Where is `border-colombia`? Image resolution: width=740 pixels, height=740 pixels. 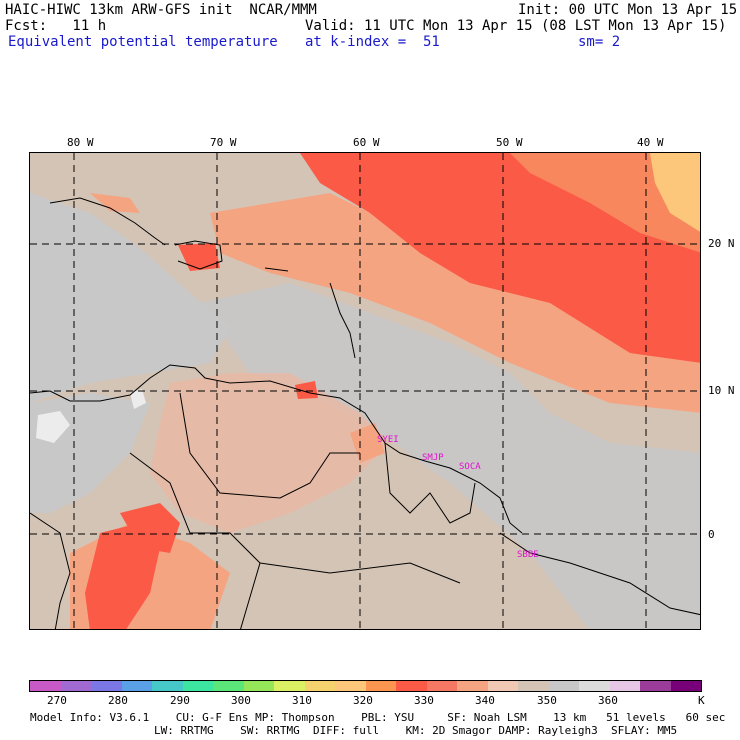 border-colombia is located at coordinates (195, 540).